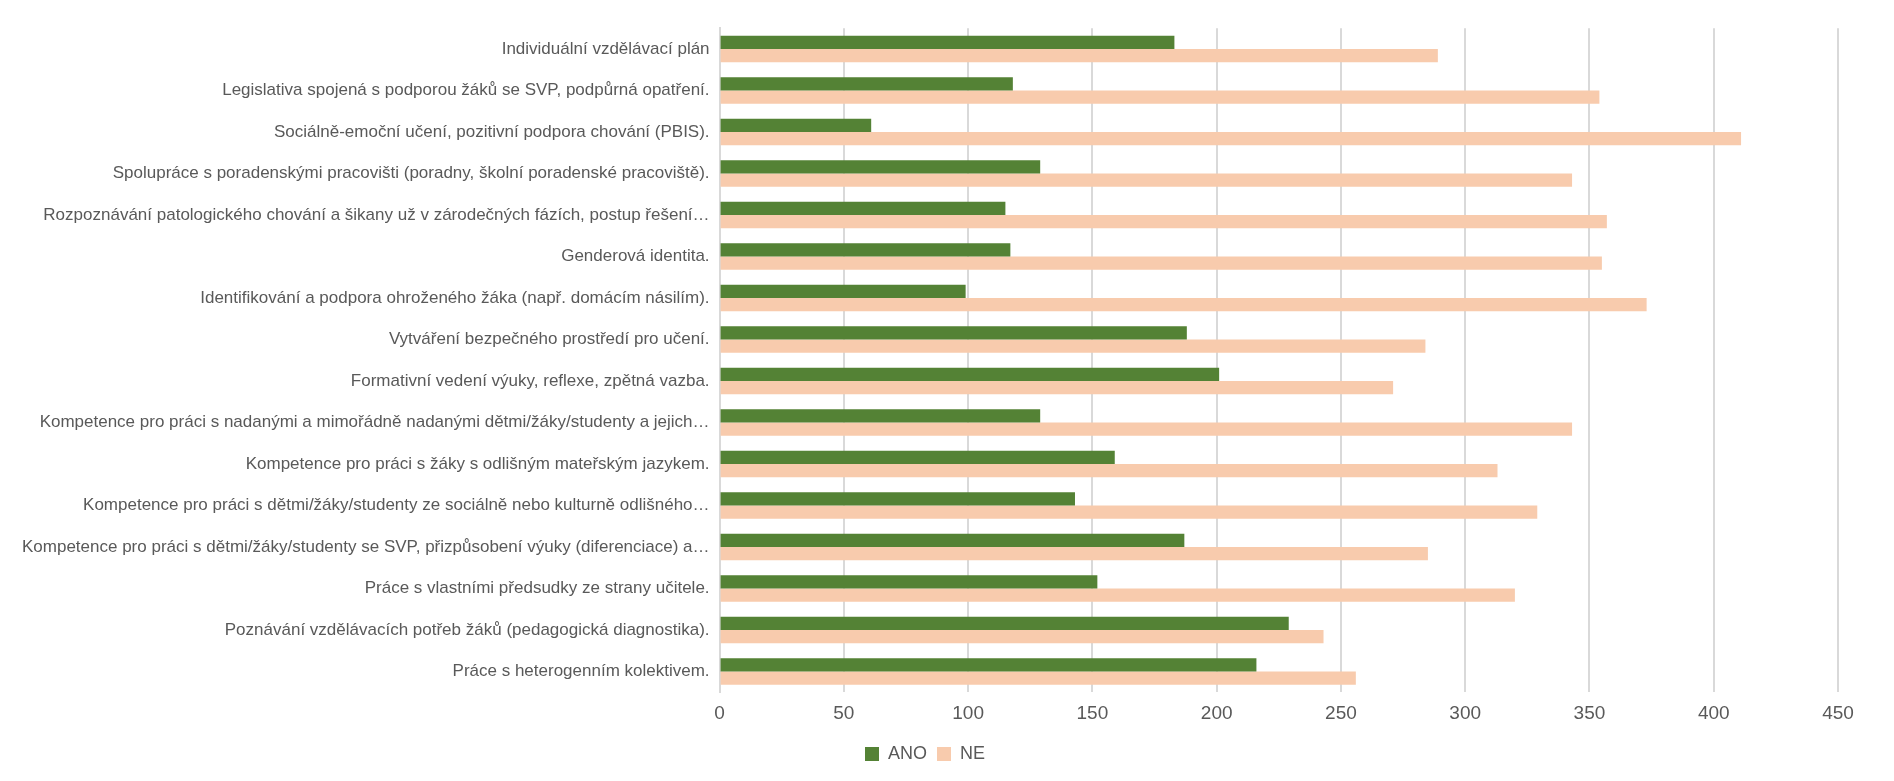 The width and height of the screenshot is (1894, 781). Describe the element at coordinates (605, 48) in the screenshot. I see `y-tick-label: Individuální vzdělávací plán` at that location.